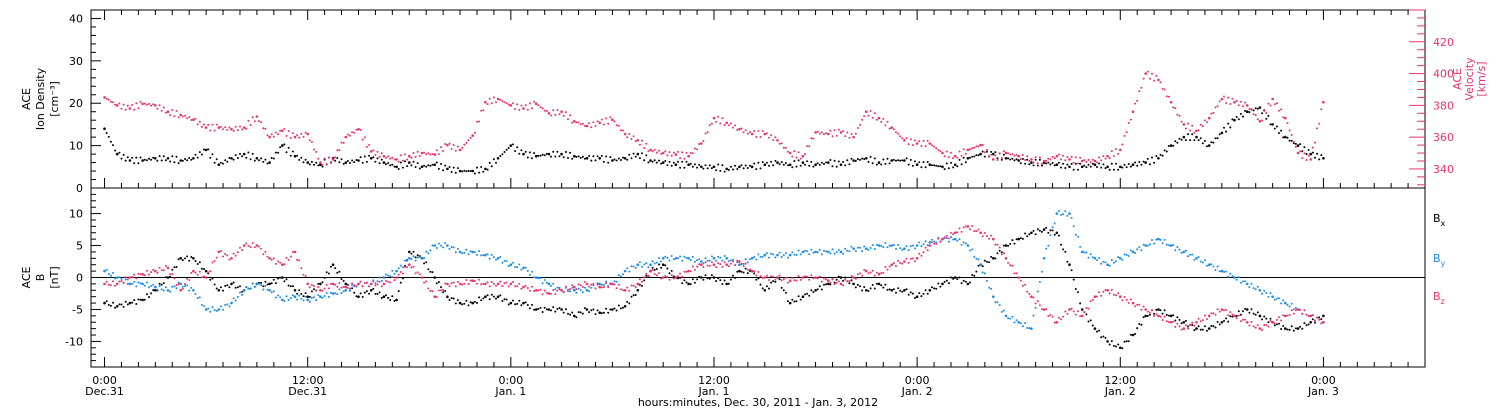 This screenshot has height=410, width=1500. I want to click on legend-by: By, so click(1439, 260).